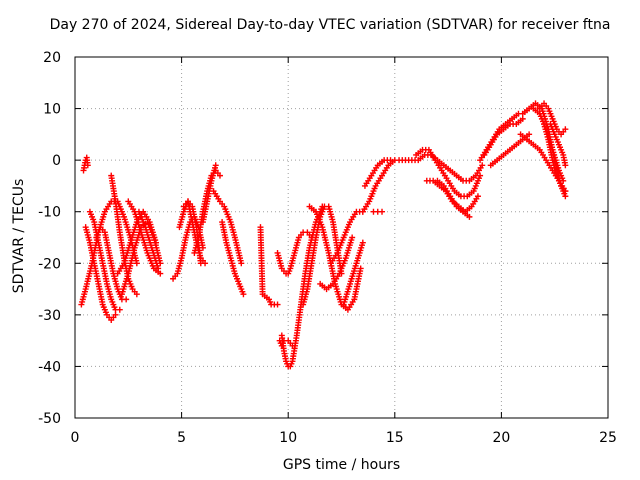 The width and height of the screenshot is (640, 480). What do you see at coordinates (49, 367) in the screenshot?
I see `y-tick-label: -40` at bounding box center [49, 367].